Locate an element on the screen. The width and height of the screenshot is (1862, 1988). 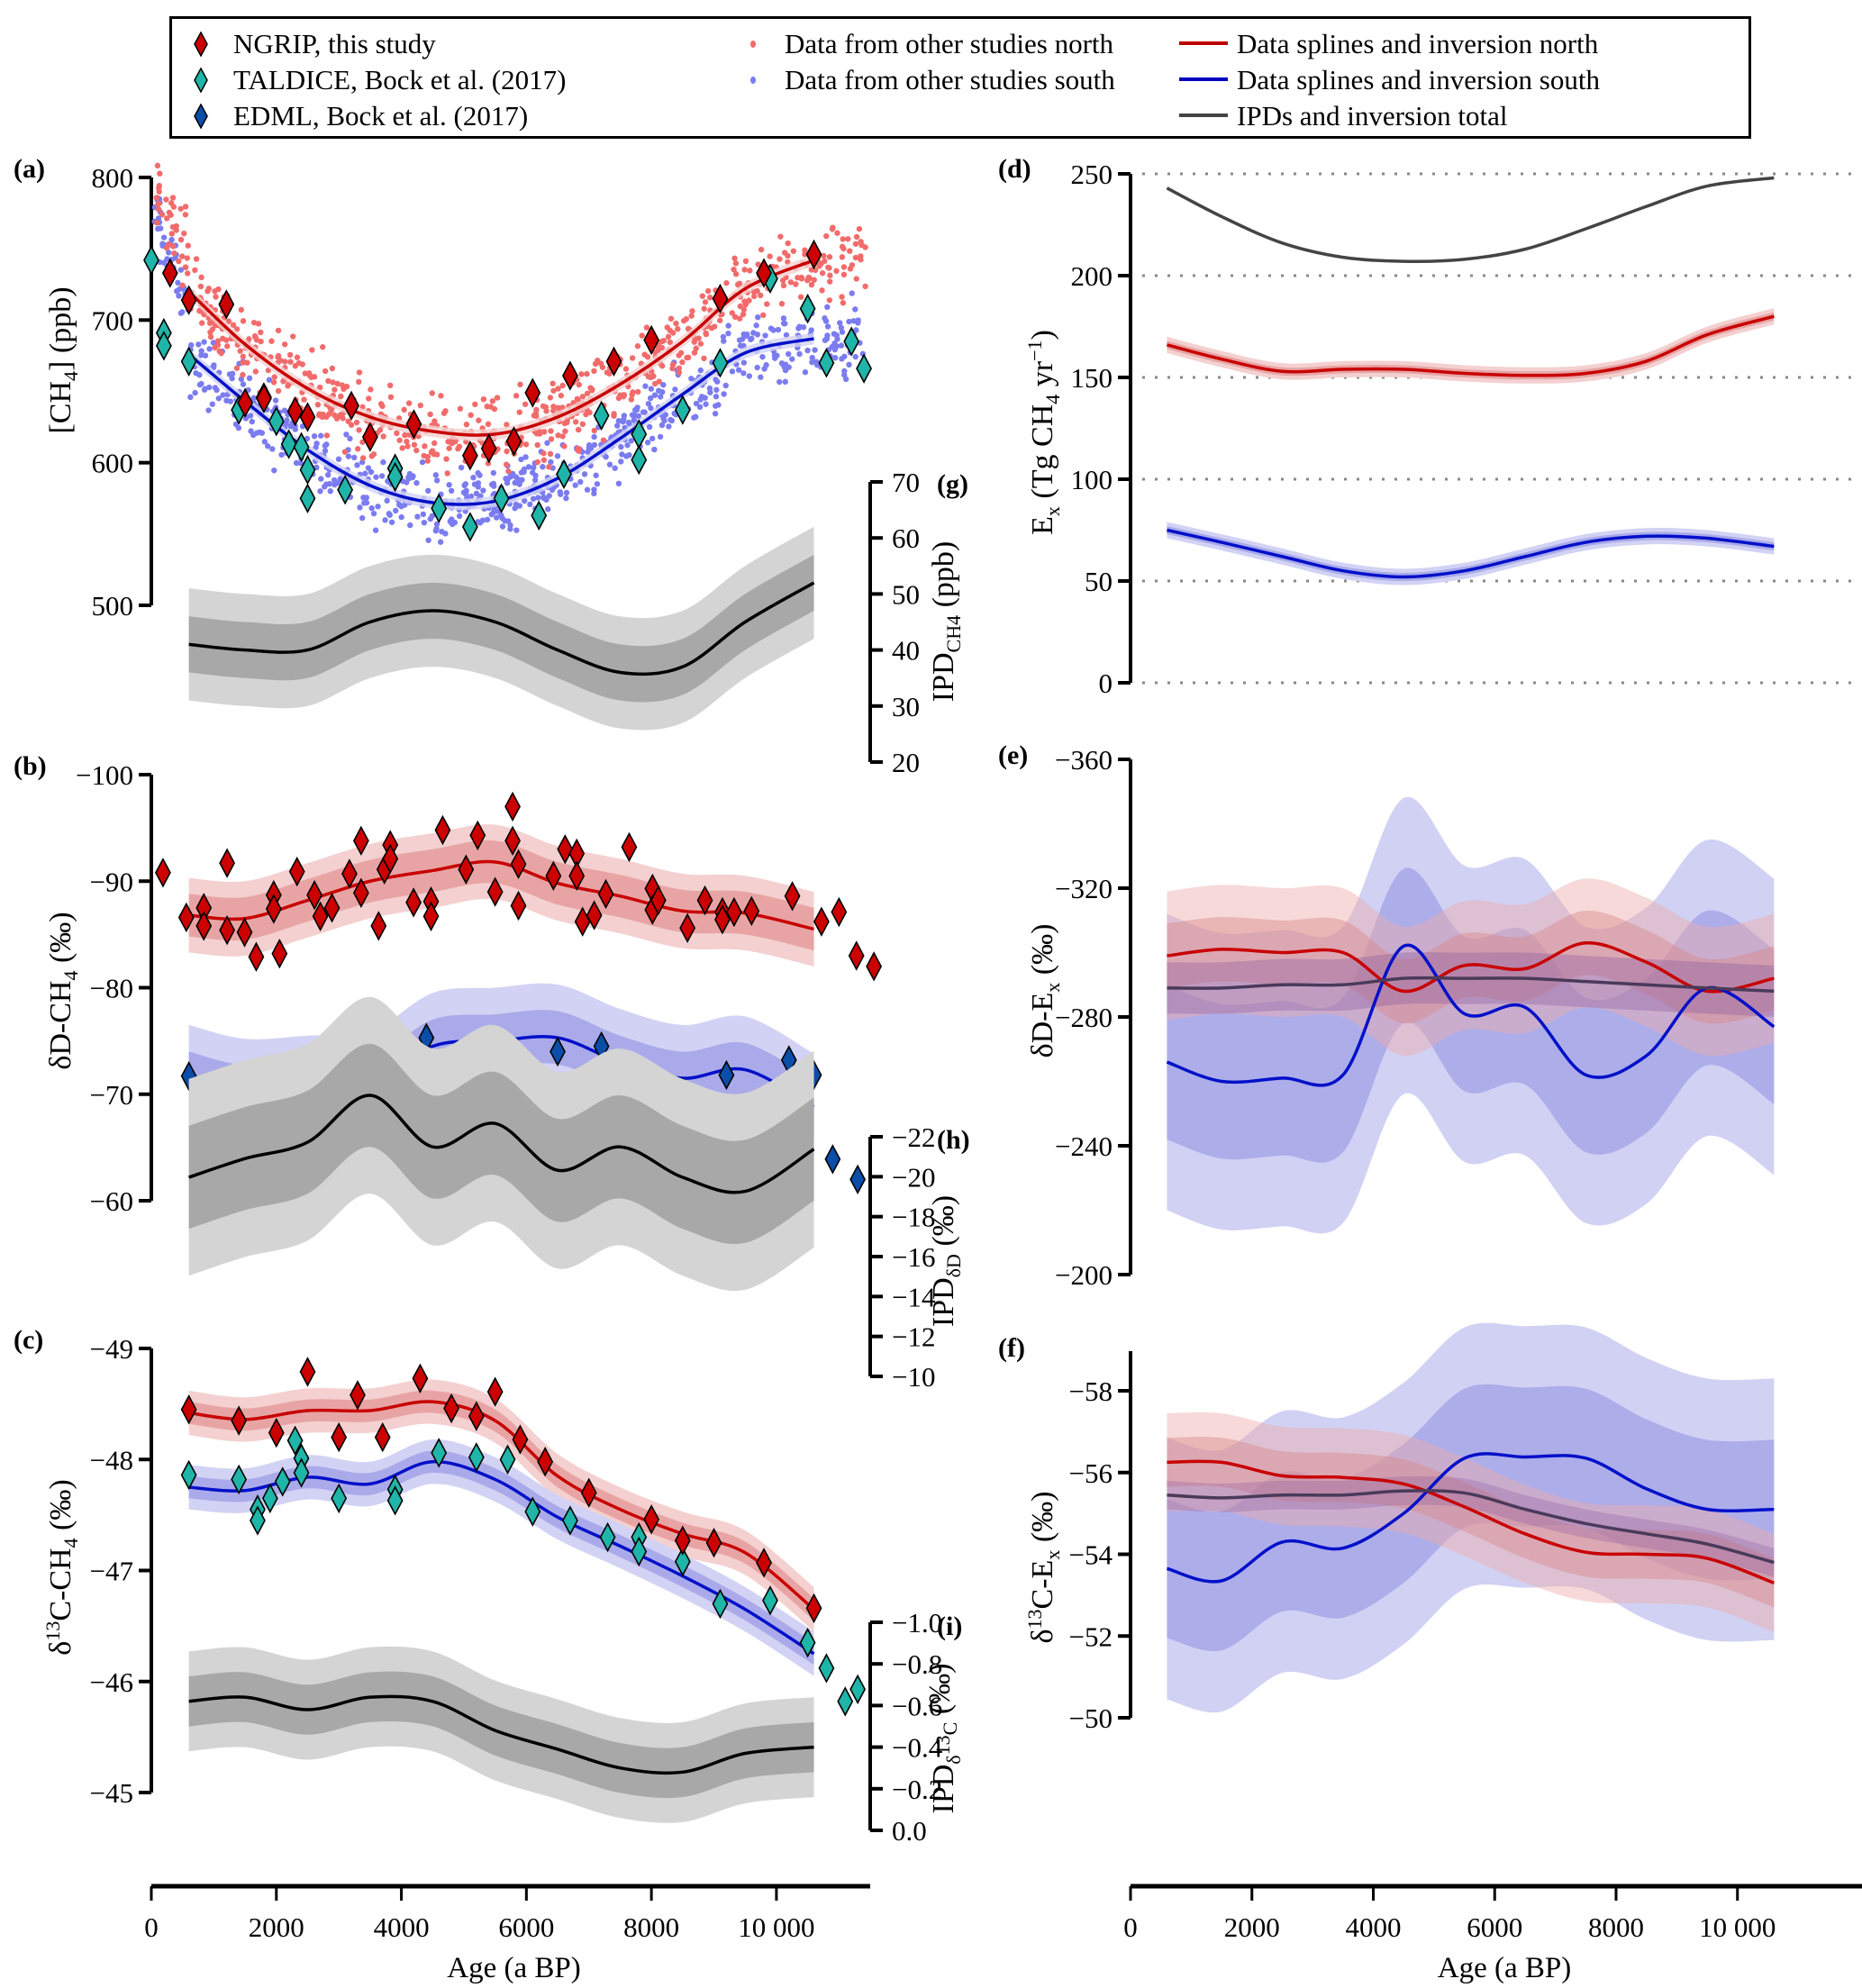
y-tick-label: 20 is located at coordinates (906, 762).